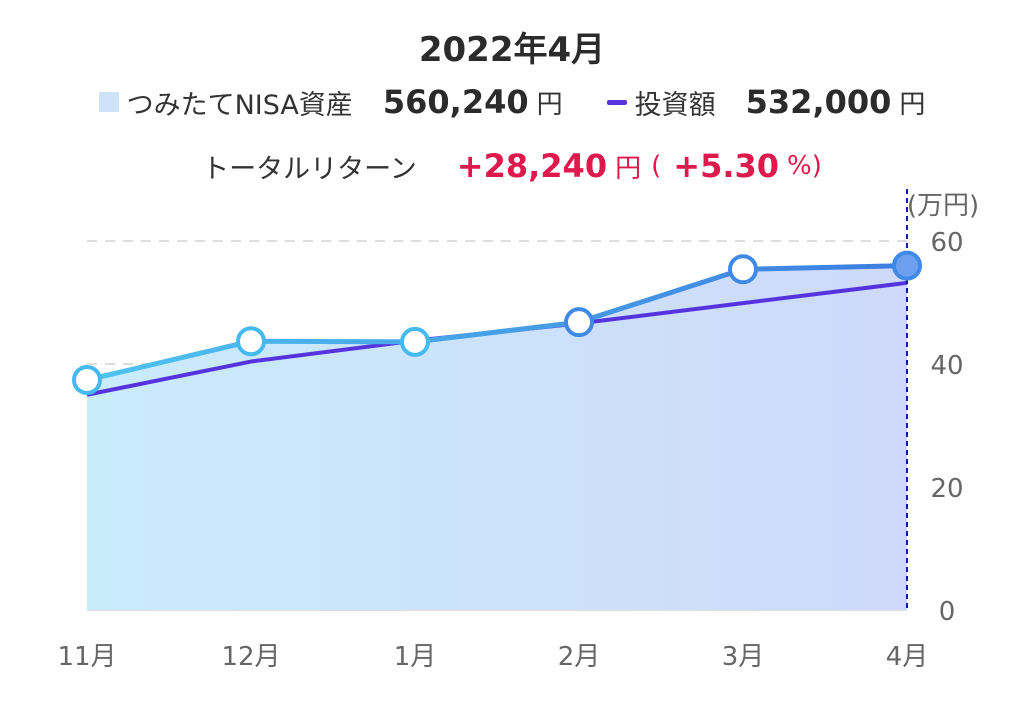 This screenshot has width=1024, height=713. I want to click on asset-value: 560,240, so click(455, 102).